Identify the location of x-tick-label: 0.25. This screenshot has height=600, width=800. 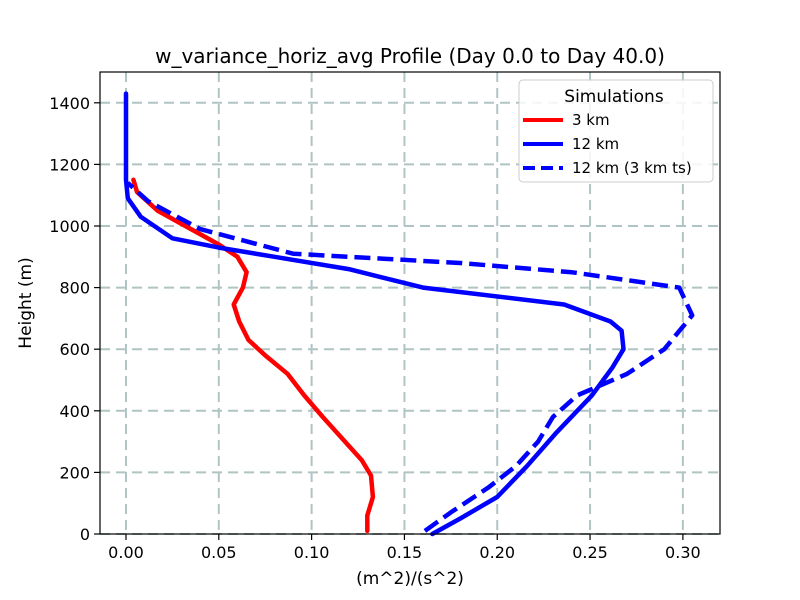
(590, 552).